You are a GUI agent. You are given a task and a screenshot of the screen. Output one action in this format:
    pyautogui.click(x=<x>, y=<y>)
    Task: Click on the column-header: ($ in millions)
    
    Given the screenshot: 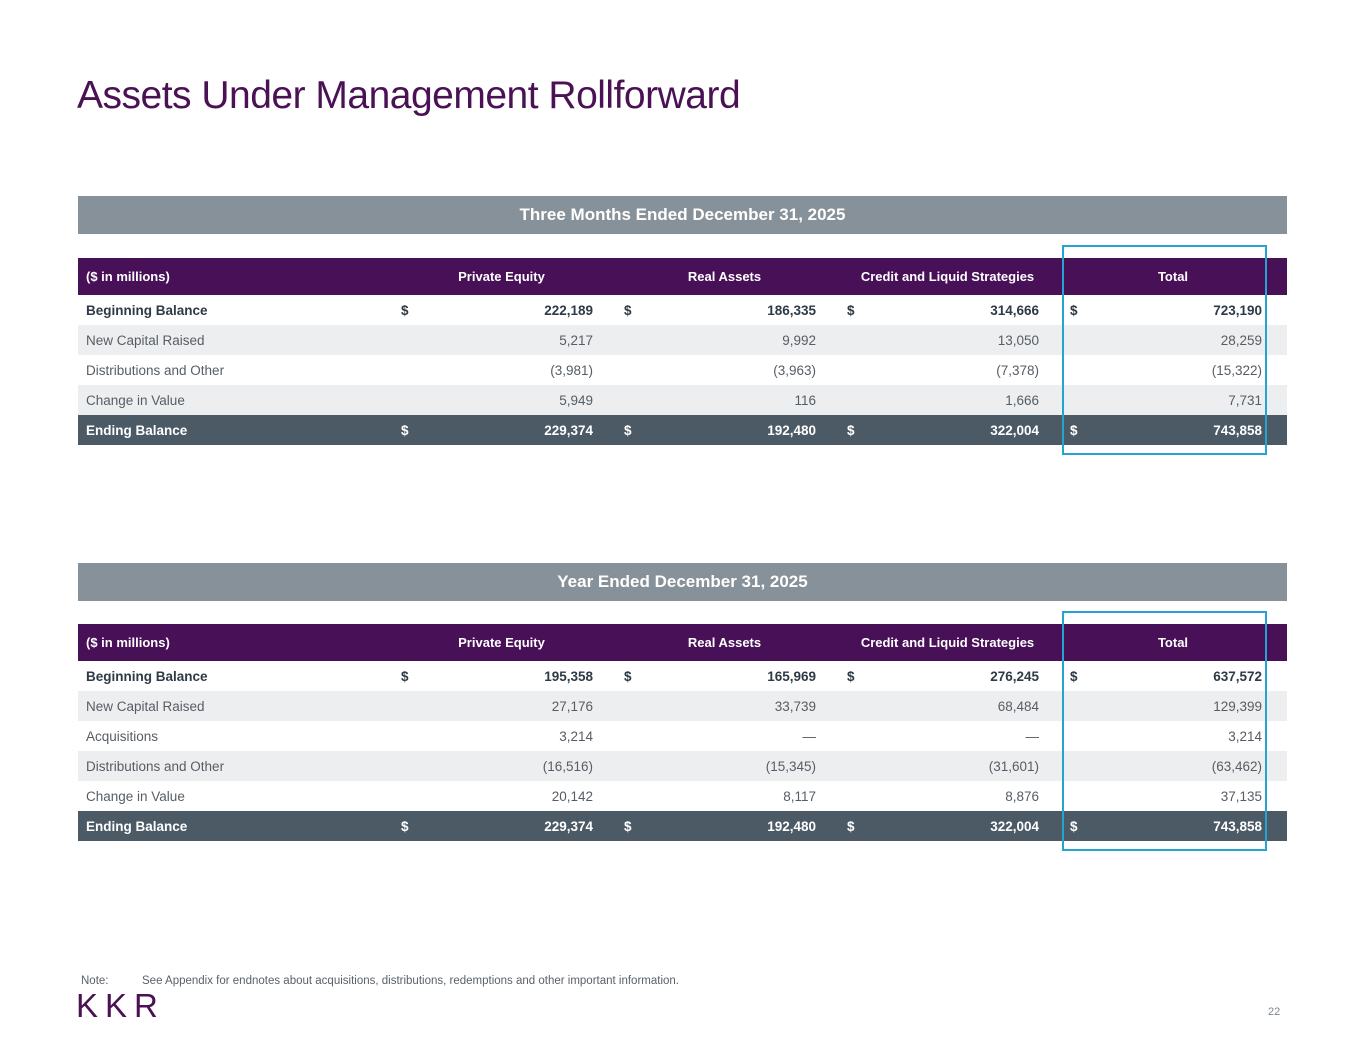 What is the action you would take?
    pyautogui.click(x=128, y=276)
    